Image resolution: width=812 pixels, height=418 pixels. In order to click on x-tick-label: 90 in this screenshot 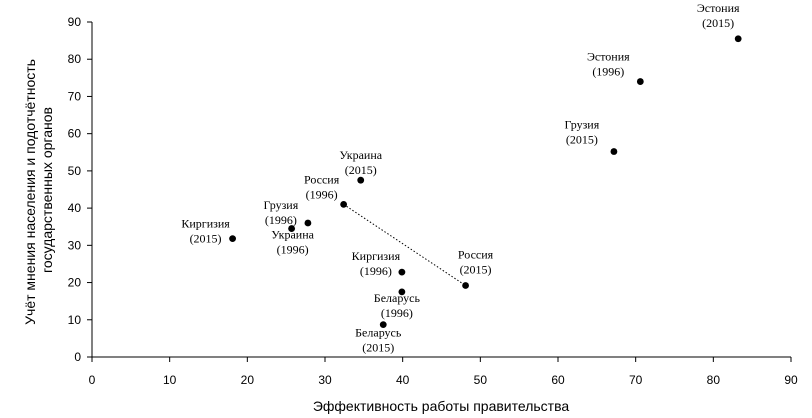, I will do `click(791, 380)`.